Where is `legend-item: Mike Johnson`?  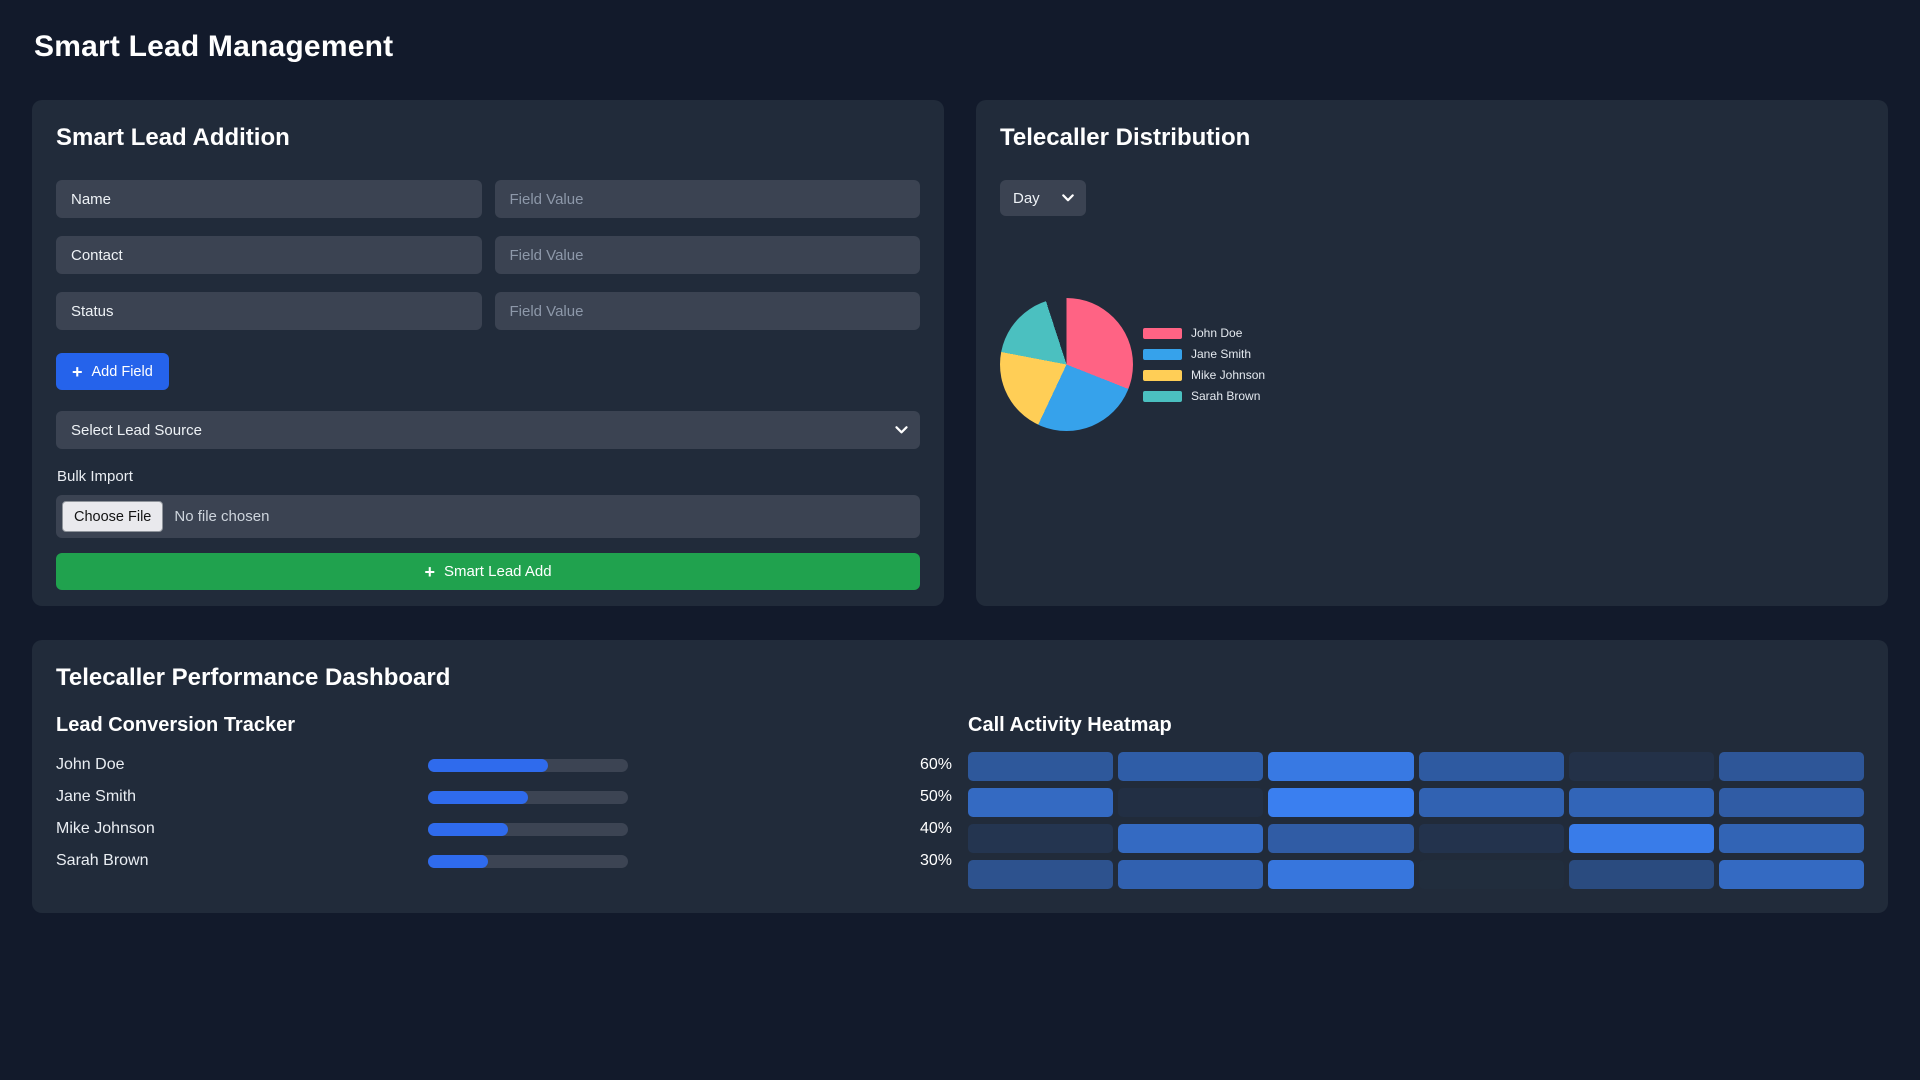 legend-item: Mike Johnson is located at coordinates (1204, 375).